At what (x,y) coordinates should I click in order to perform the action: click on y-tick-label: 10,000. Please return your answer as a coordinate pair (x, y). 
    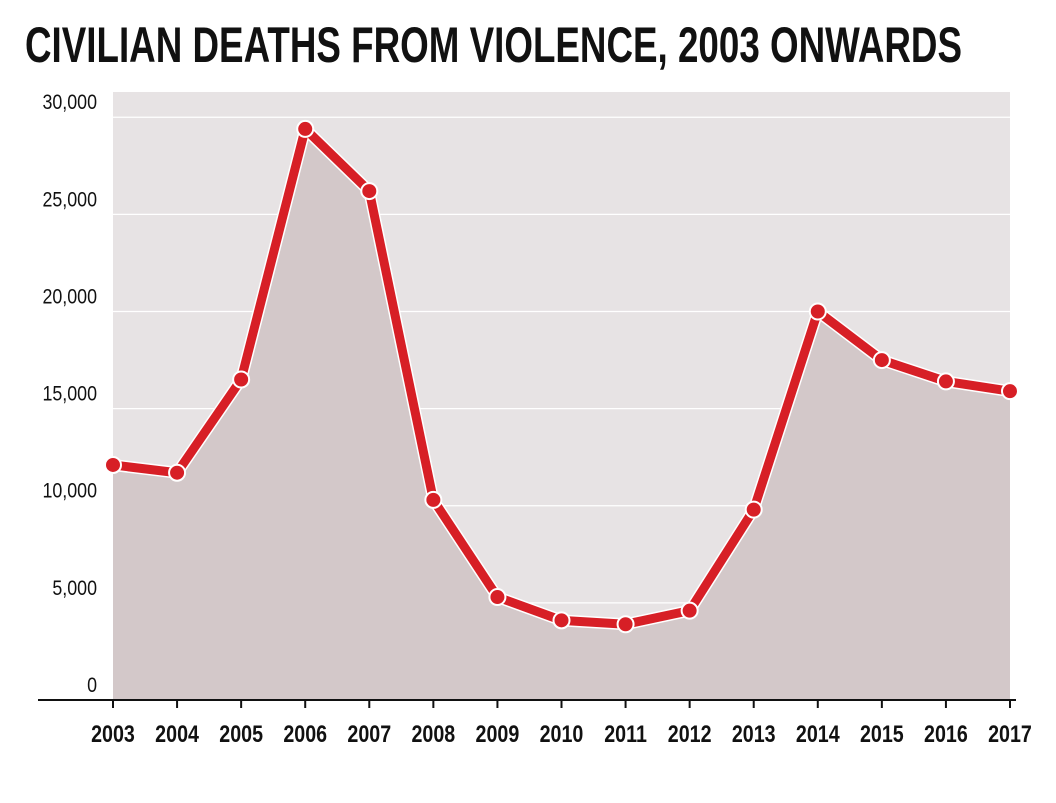
    Looking at the image, I should click on (69, 491).